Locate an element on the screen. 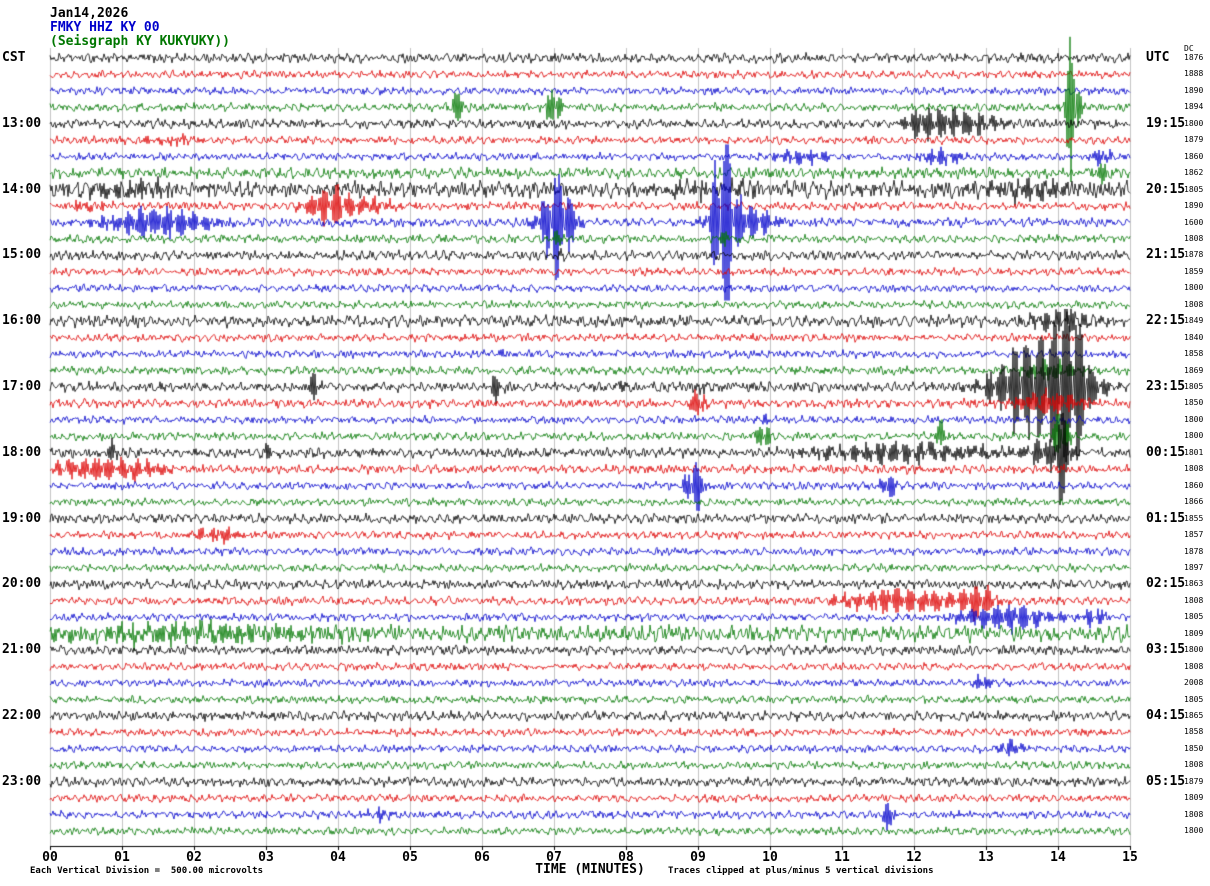 The height and width of the screenshot is (886, 1210). trace-value-label: 1897 is located at coordinates (1194, 567).